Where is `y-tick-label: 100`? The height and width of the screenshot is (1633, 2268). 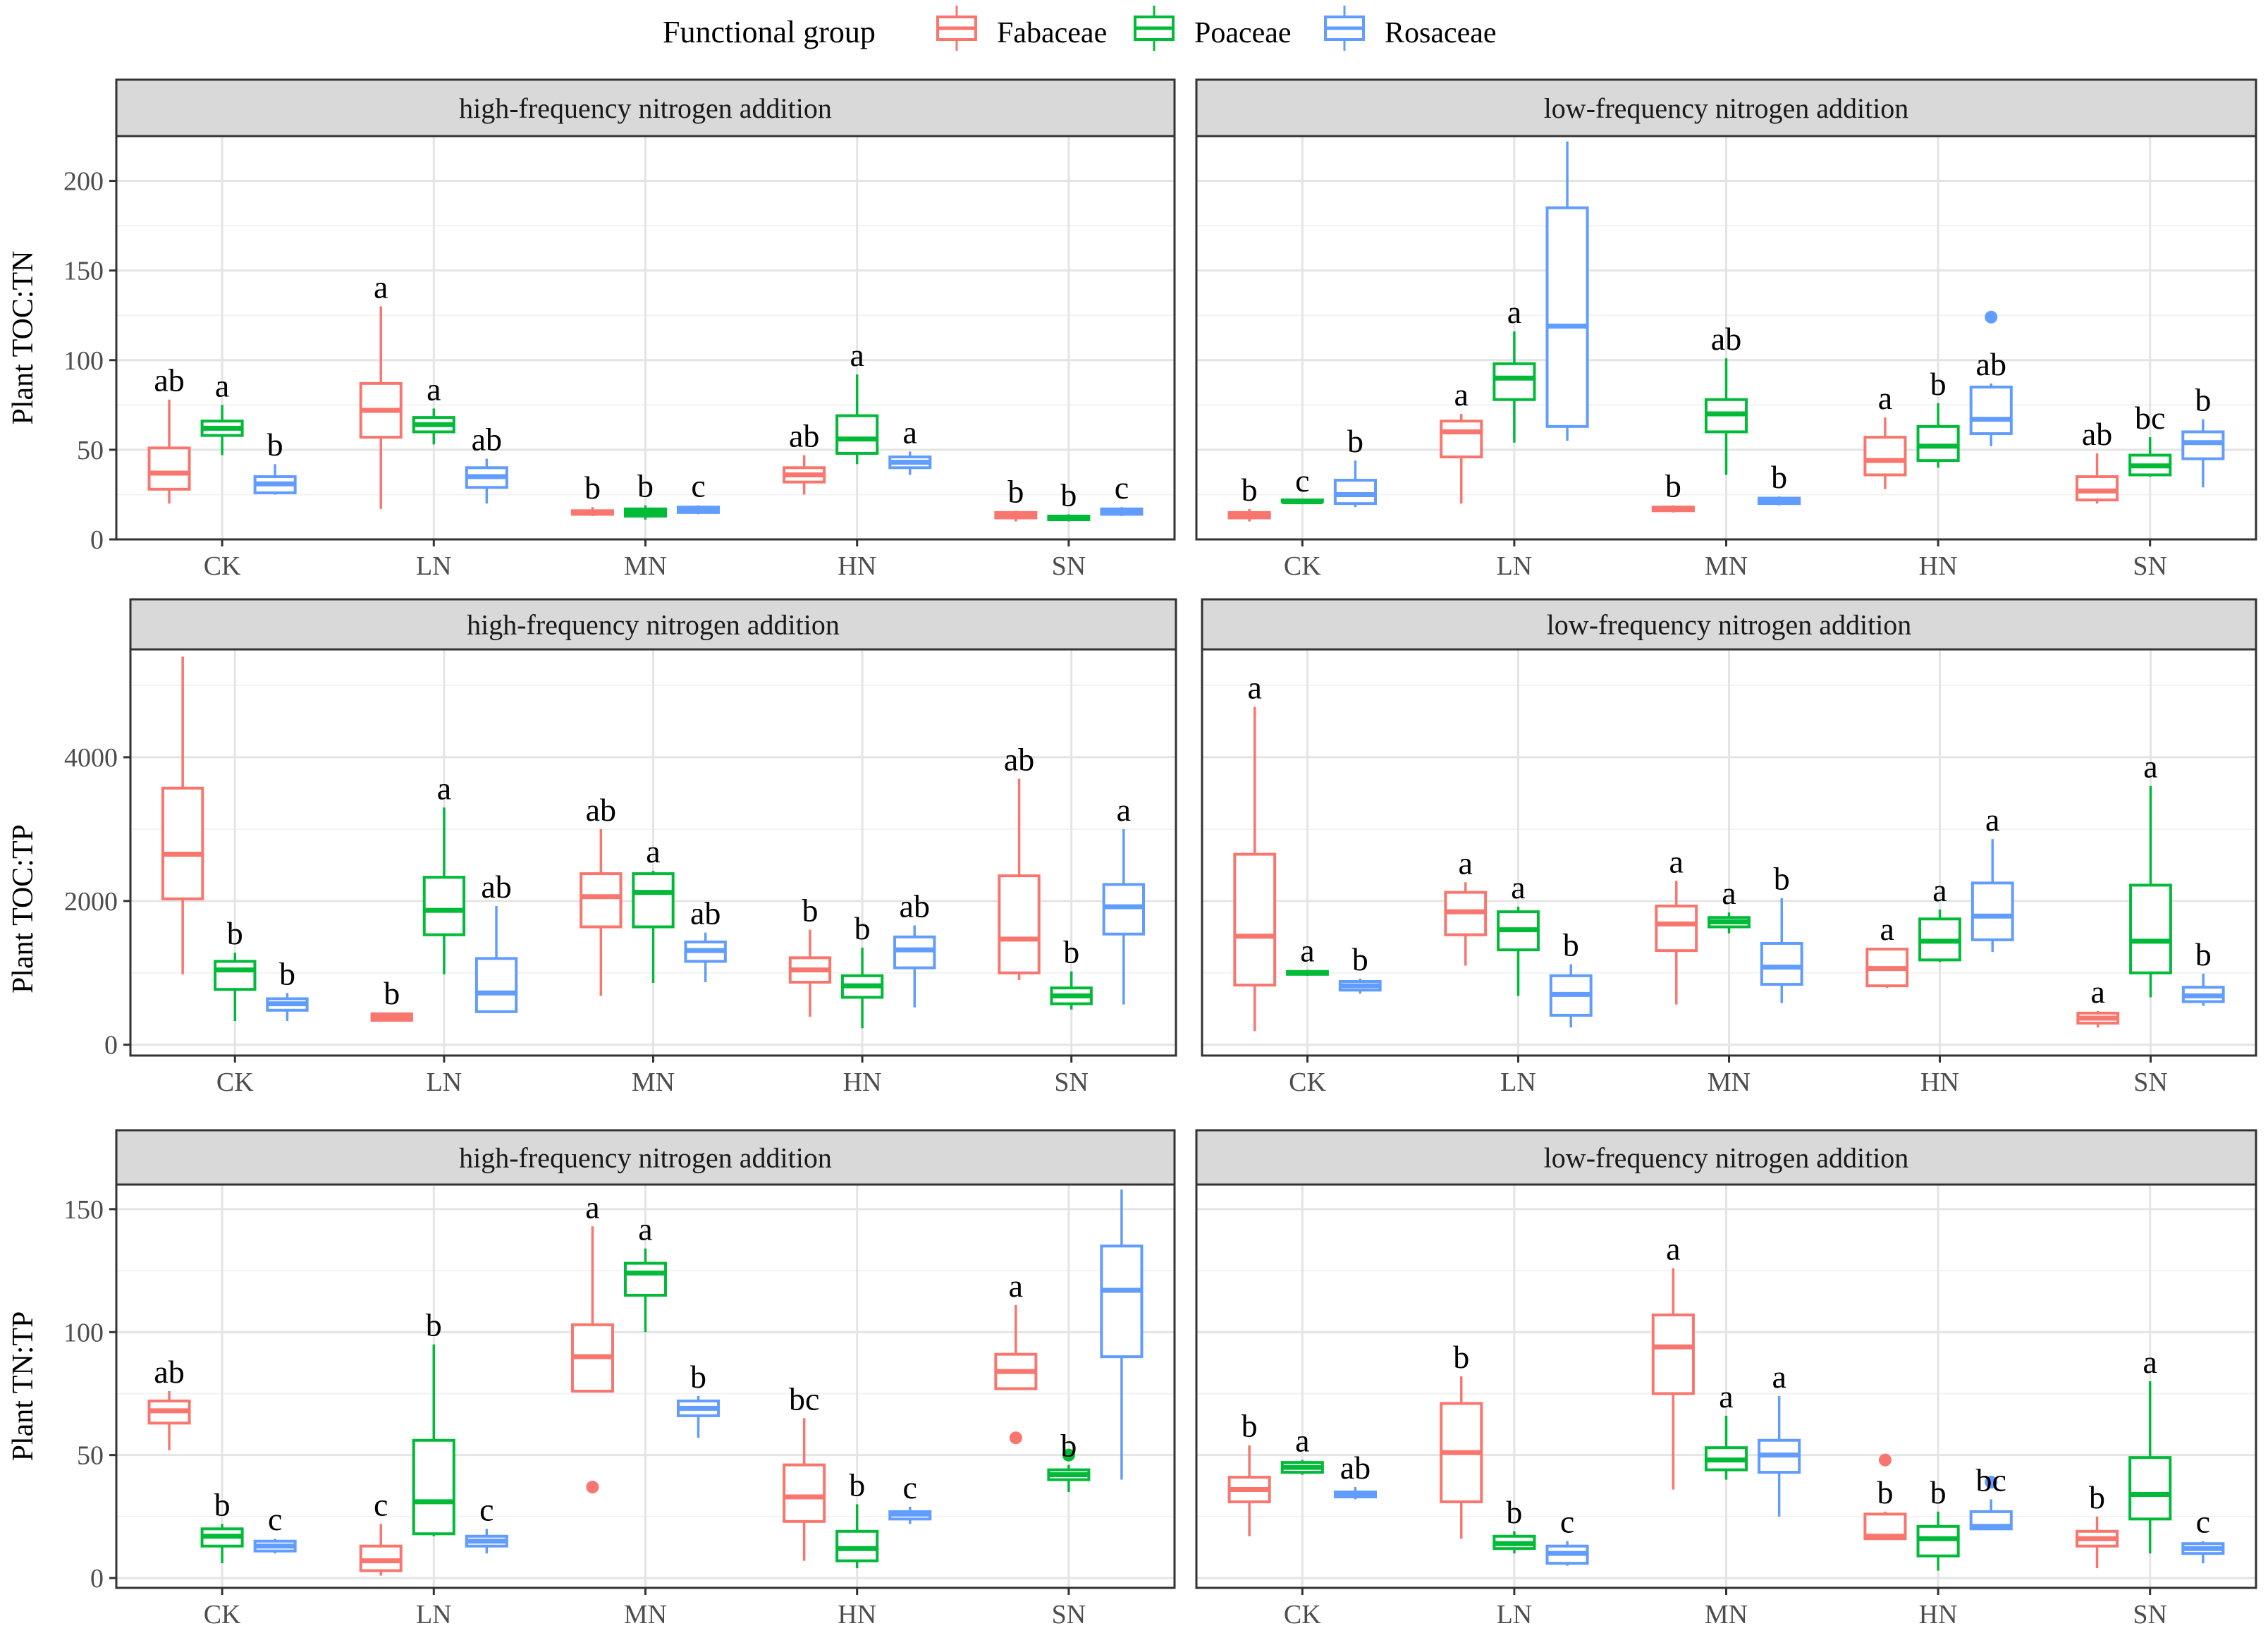
y-tick-label: 100 is located at coordinates (83, 361).